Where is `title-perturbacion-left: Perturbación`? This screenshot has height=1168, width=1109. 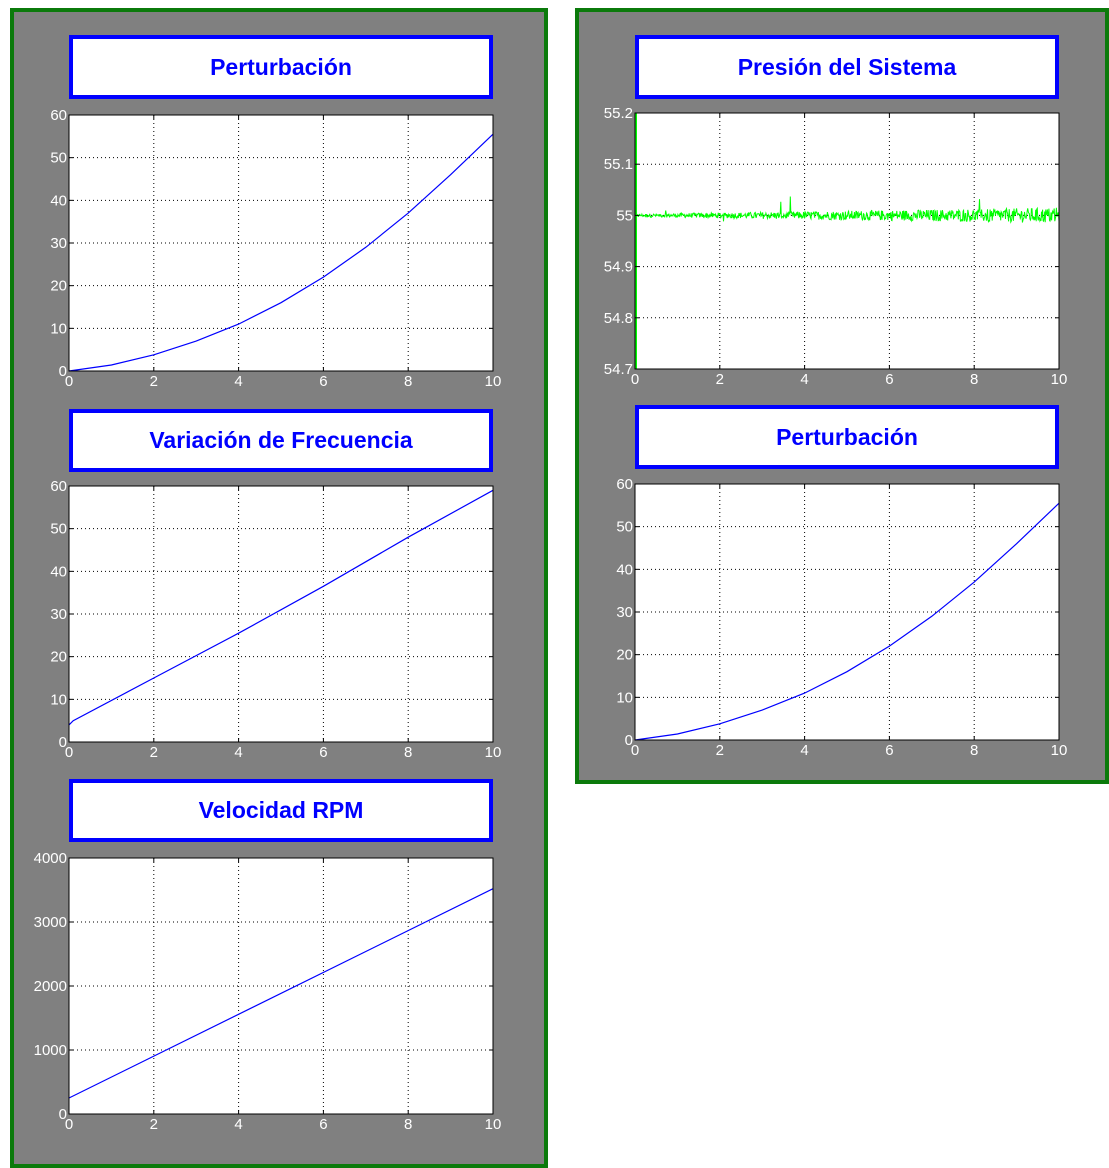
title-perturbacion-left: Perturbación is located at coordinates (281, 67).